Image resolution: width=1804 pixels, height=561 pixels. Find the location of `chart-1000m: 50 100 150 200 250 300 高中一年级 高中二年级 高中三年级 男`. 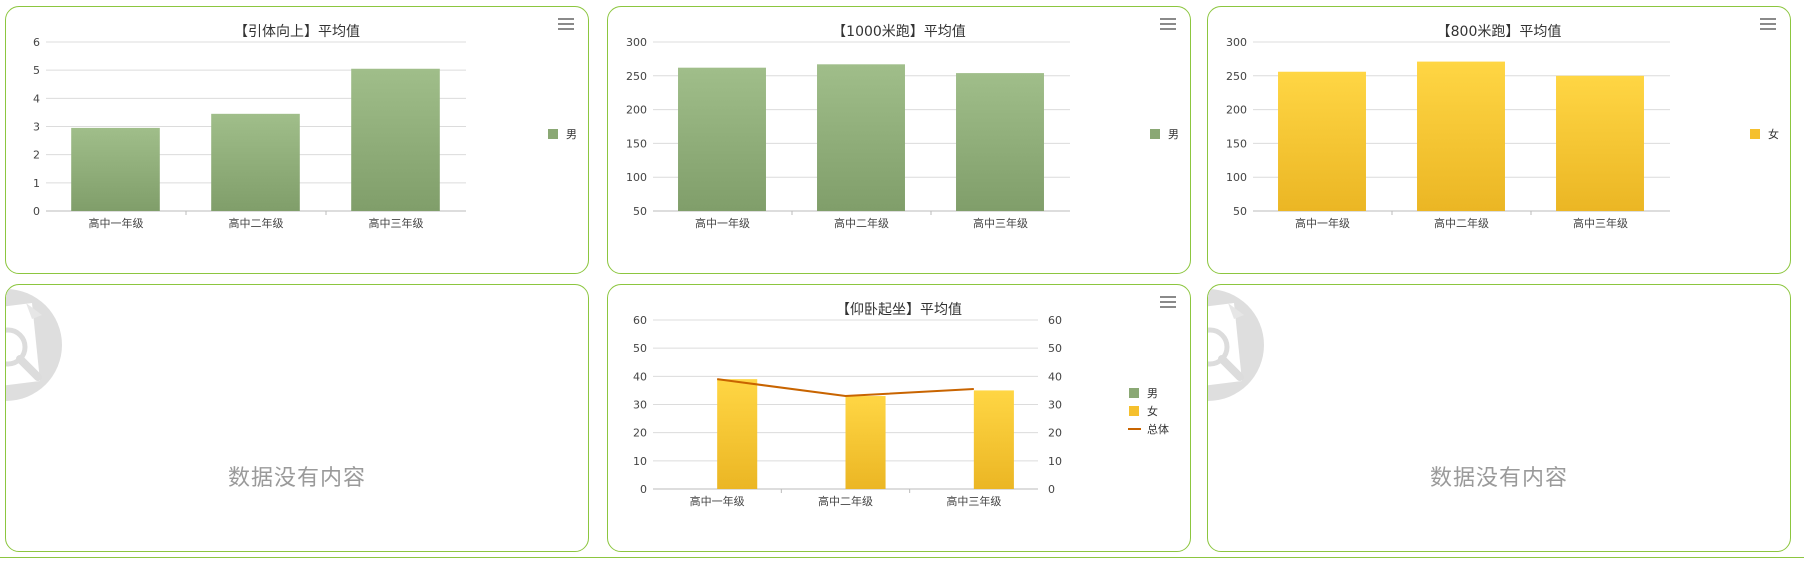

chart-1000m: 50 100 150 200 250 300 高中一年级 高中二年级 高中三年级 男 is located at coordinates (902, 133).